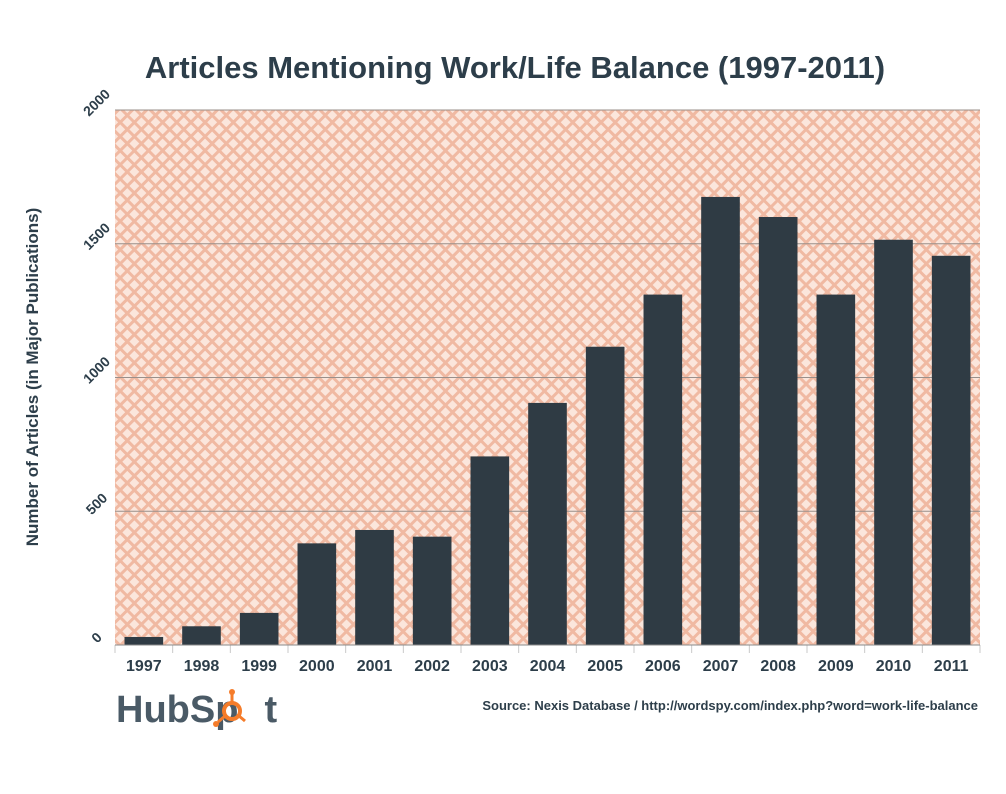 This screenshot has height=794, width=1006. I want to click on y-tick-label: 2000, so click(96, 102).